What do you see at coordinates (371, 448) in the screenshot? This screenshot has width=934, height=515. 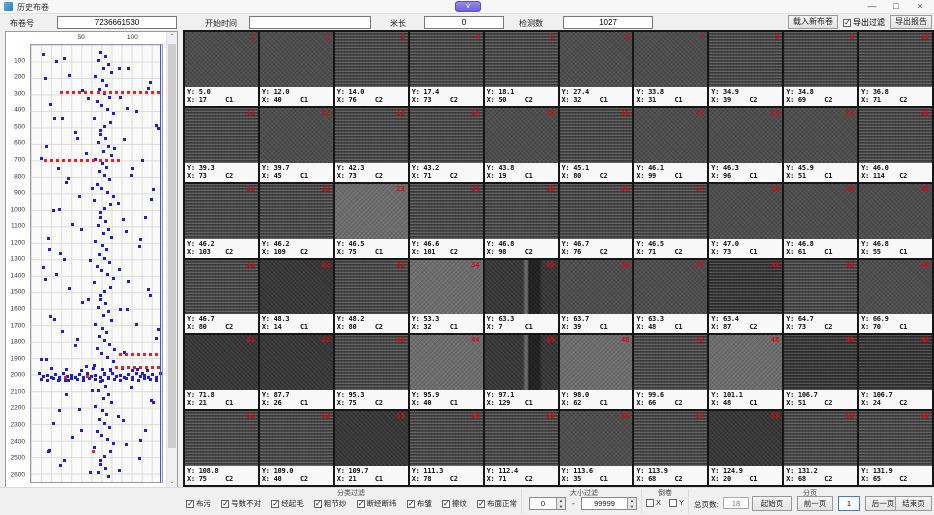 I see `defect-thumbnail: 53 Y: 109.7 X: 21 C1` at bounding box center [371, 448].